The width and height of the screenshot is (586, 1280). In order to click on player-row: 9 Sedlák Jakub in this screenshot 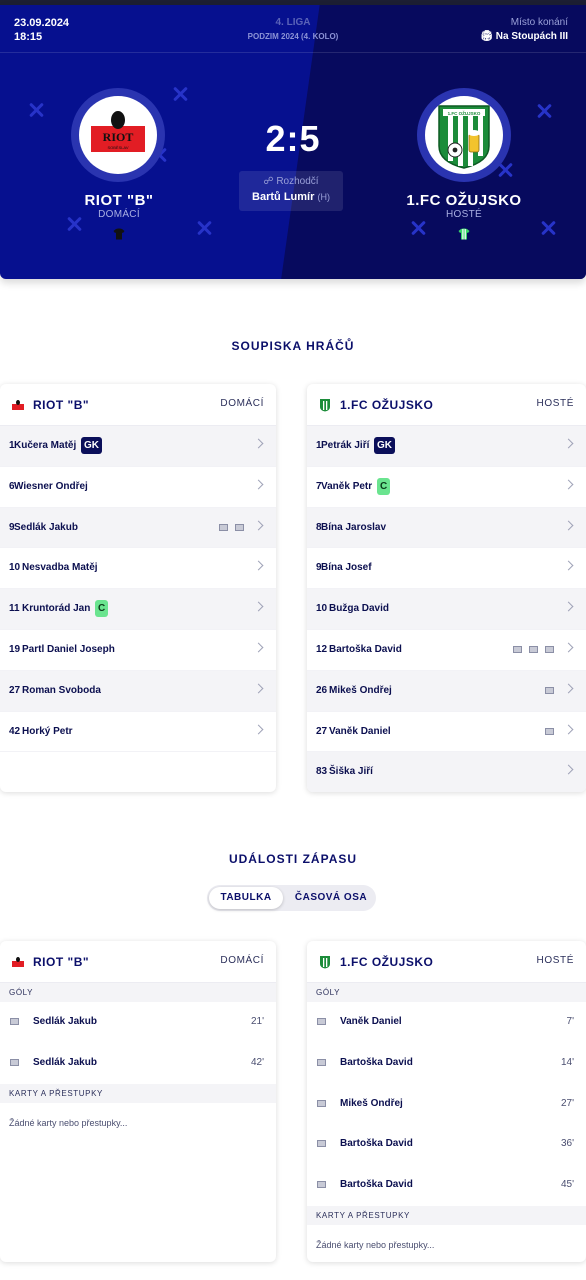, I will do `click(138, 528)`.